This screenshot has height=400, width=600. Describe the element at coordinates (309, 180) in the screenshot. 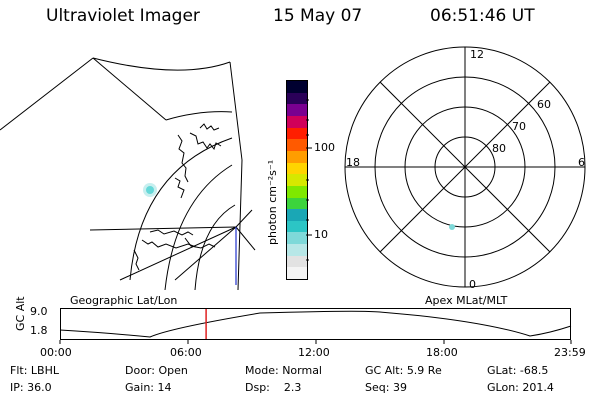

I see `colorbar-ticks` at that location.